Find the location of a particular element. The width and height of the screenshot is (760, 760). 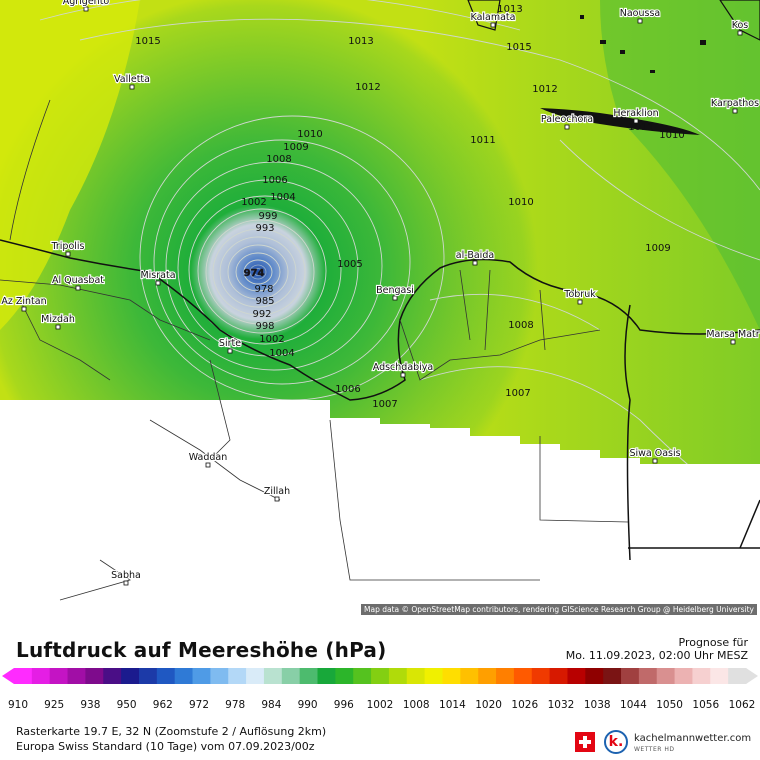

scale-label: 925 is located at coordinates (54, 705).